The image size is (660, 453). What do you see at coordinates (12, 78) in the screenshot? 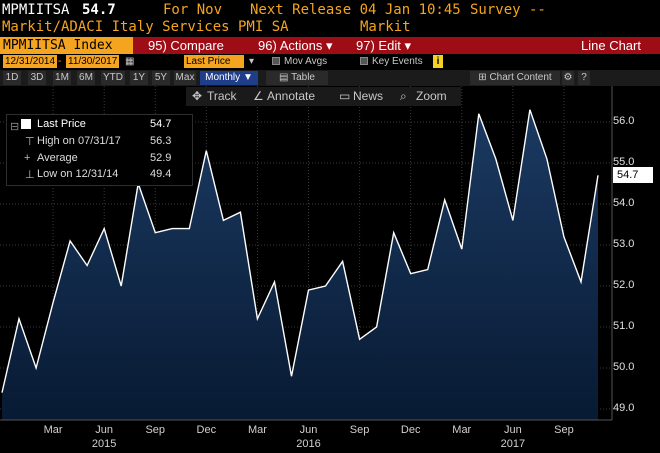
I see `period-1d: 1D` at bounding box center [12, 78].